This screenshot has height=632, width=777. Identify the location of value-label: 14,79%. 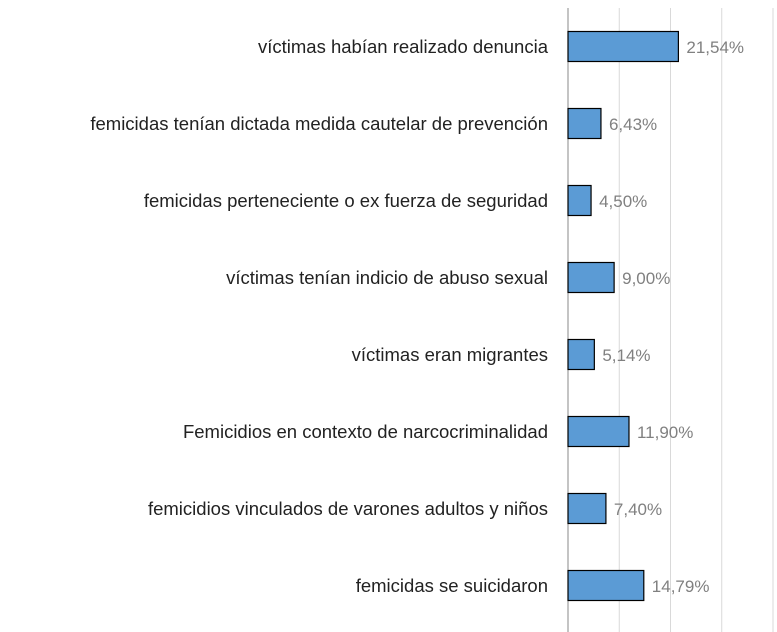
(681, 586).